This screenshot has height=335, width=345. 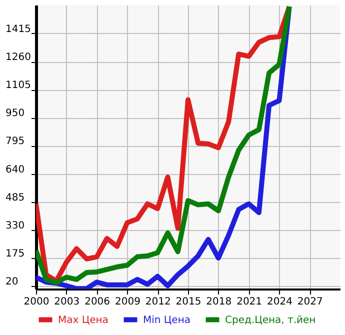 I want to click on y-tick-label: 640, so click(x=15, y=170).